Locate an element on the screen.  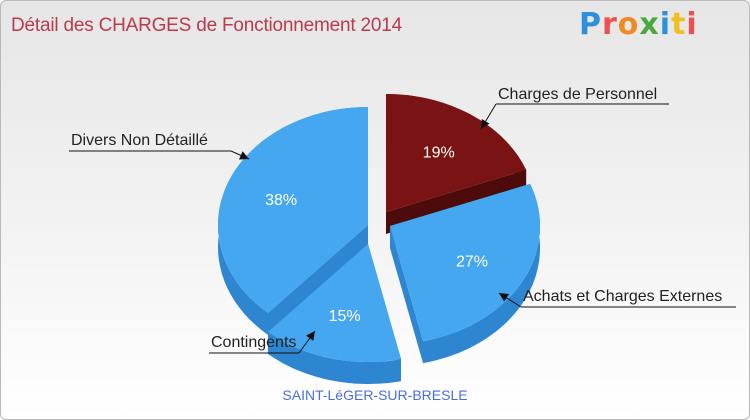
slice-percent-label: 38% is located at coordinates (281, 200).